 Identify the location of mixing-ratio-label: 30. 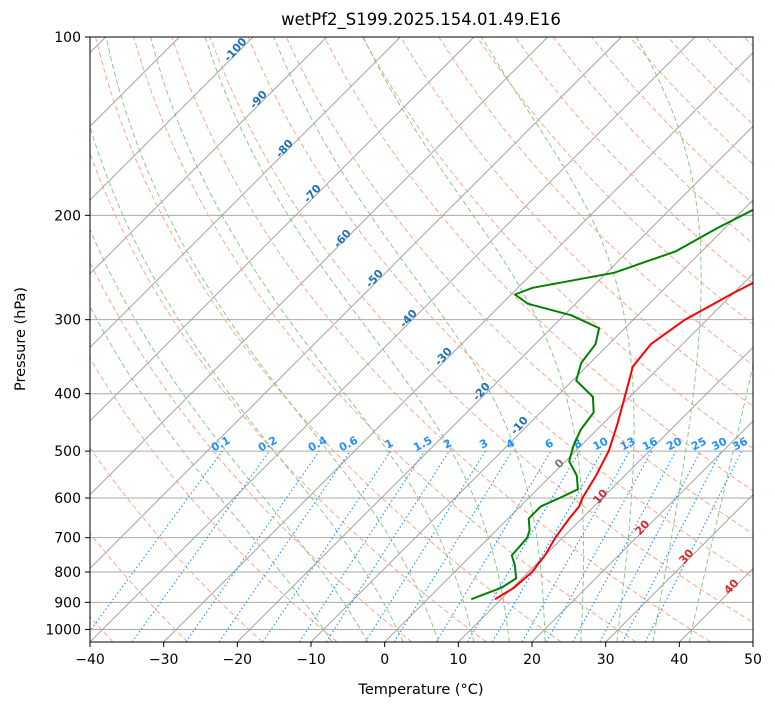
(720, 444).